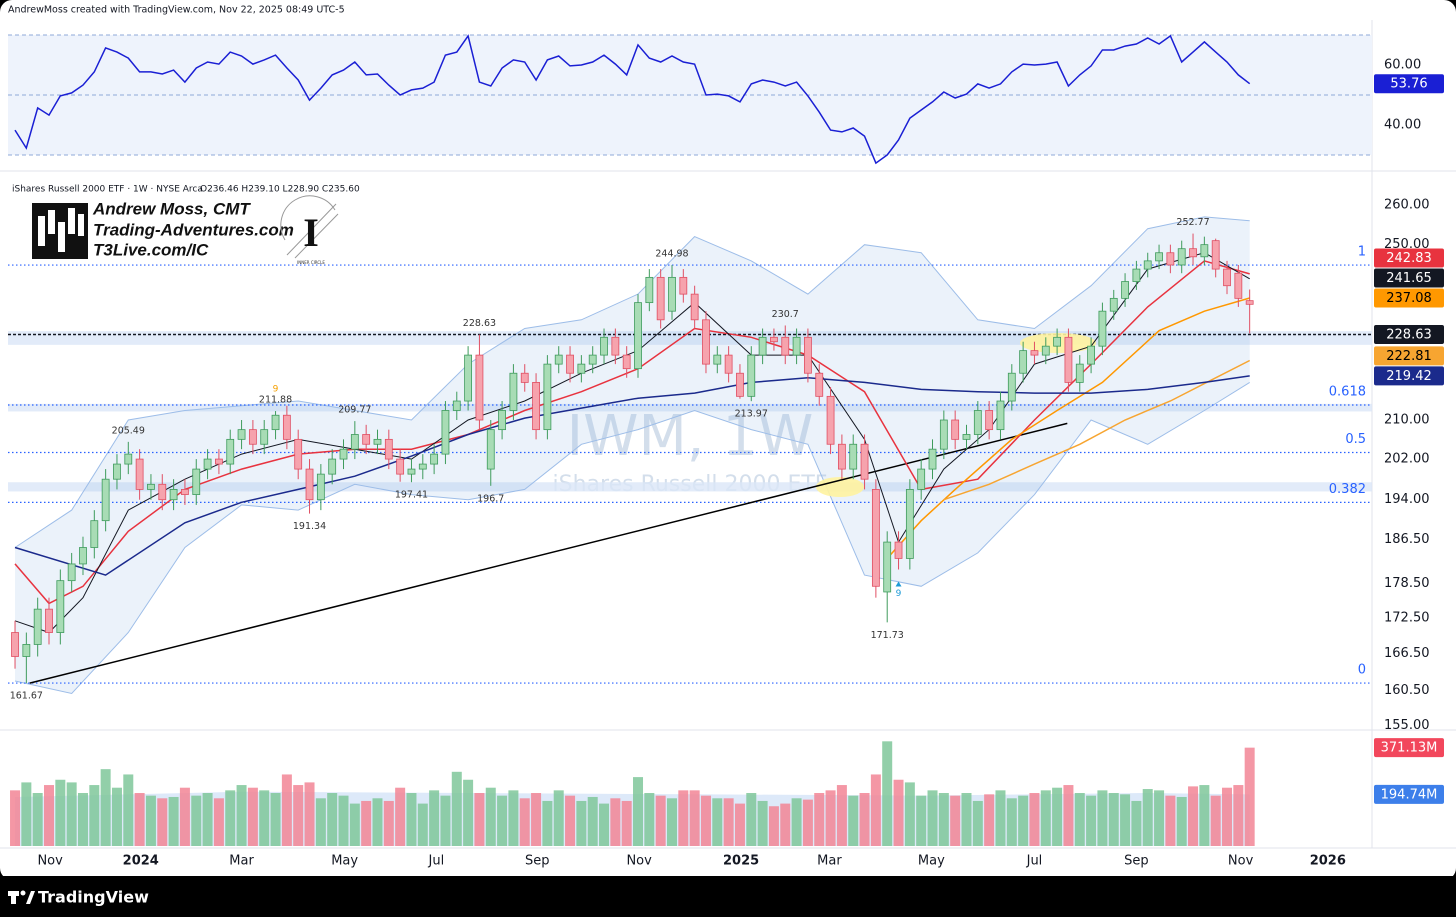 Image resolution: width=1456 pixels, height=917 pixels. Describe the element at coordinates (785, 314) in the screenshot. I see `high-label: 230.7` at that location.